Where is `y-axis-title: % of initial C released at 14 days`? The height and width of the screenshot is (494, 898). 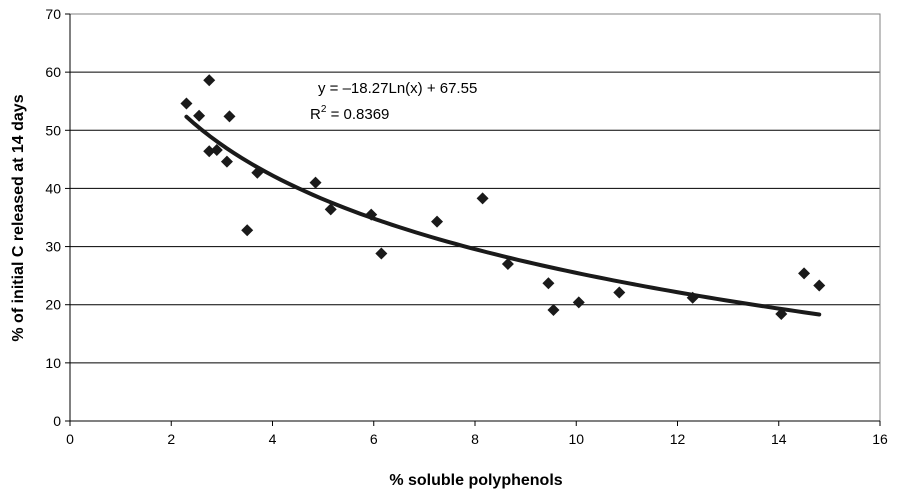 y-axis-title: % of initial C released at 14 days is located at coordinates (18, 217).